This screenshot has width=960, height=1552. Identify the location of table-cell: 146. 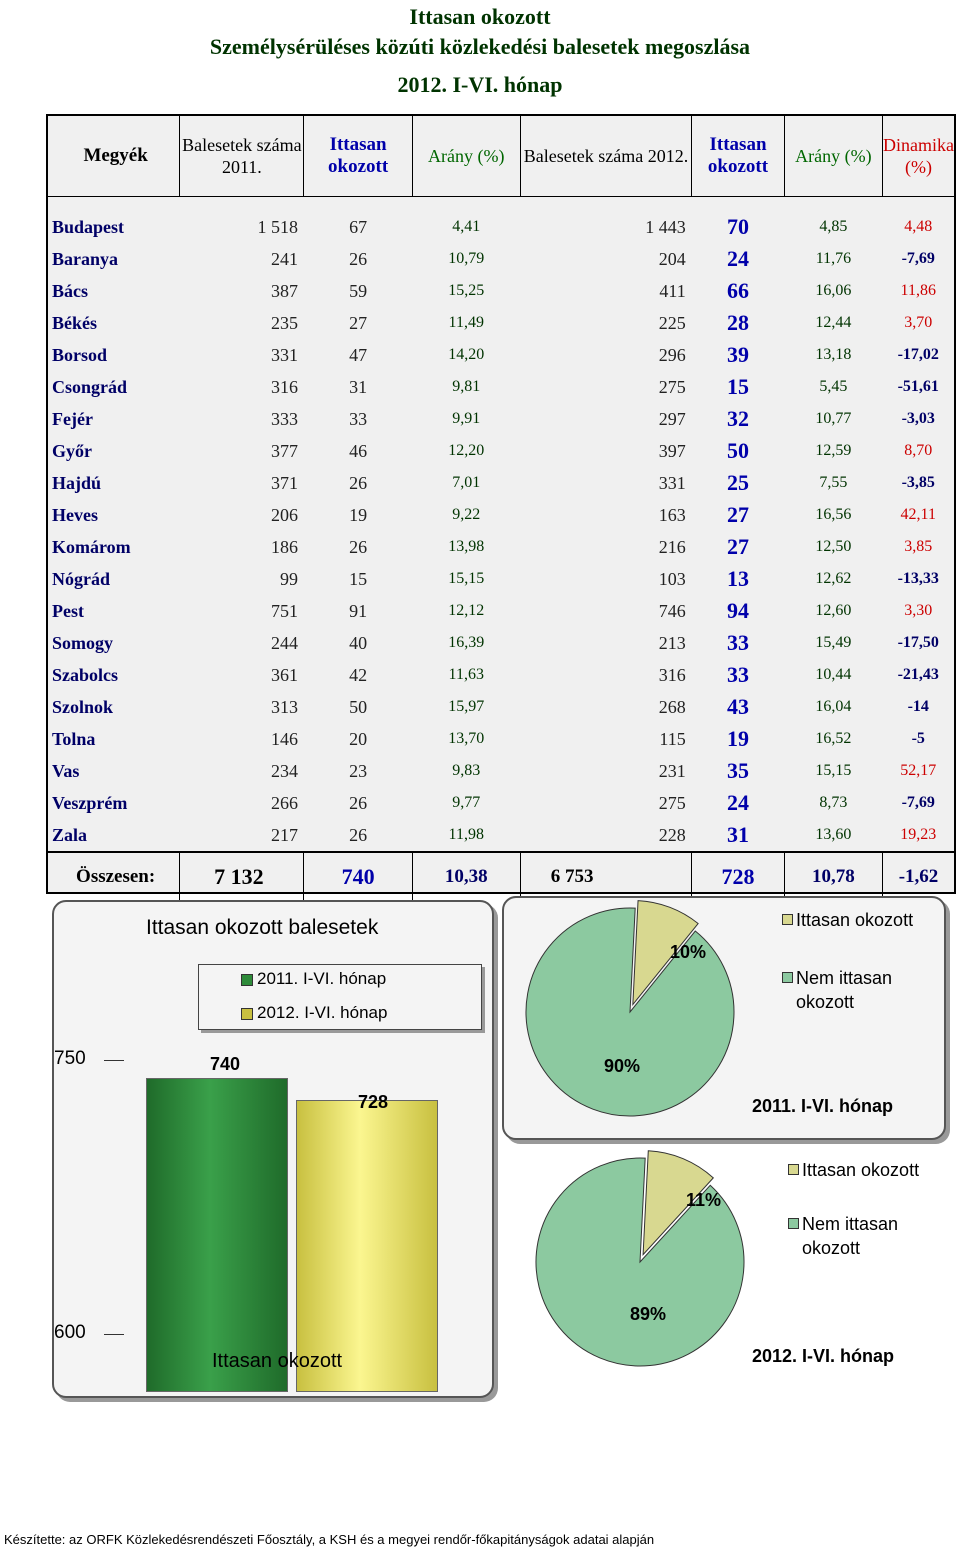
(284, 738).